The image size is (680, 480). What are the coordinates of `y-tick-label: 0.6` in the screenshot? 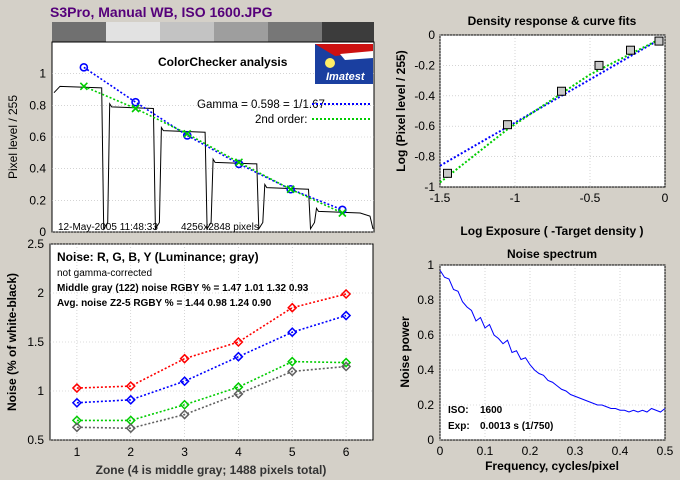 It's located at (425, 335).